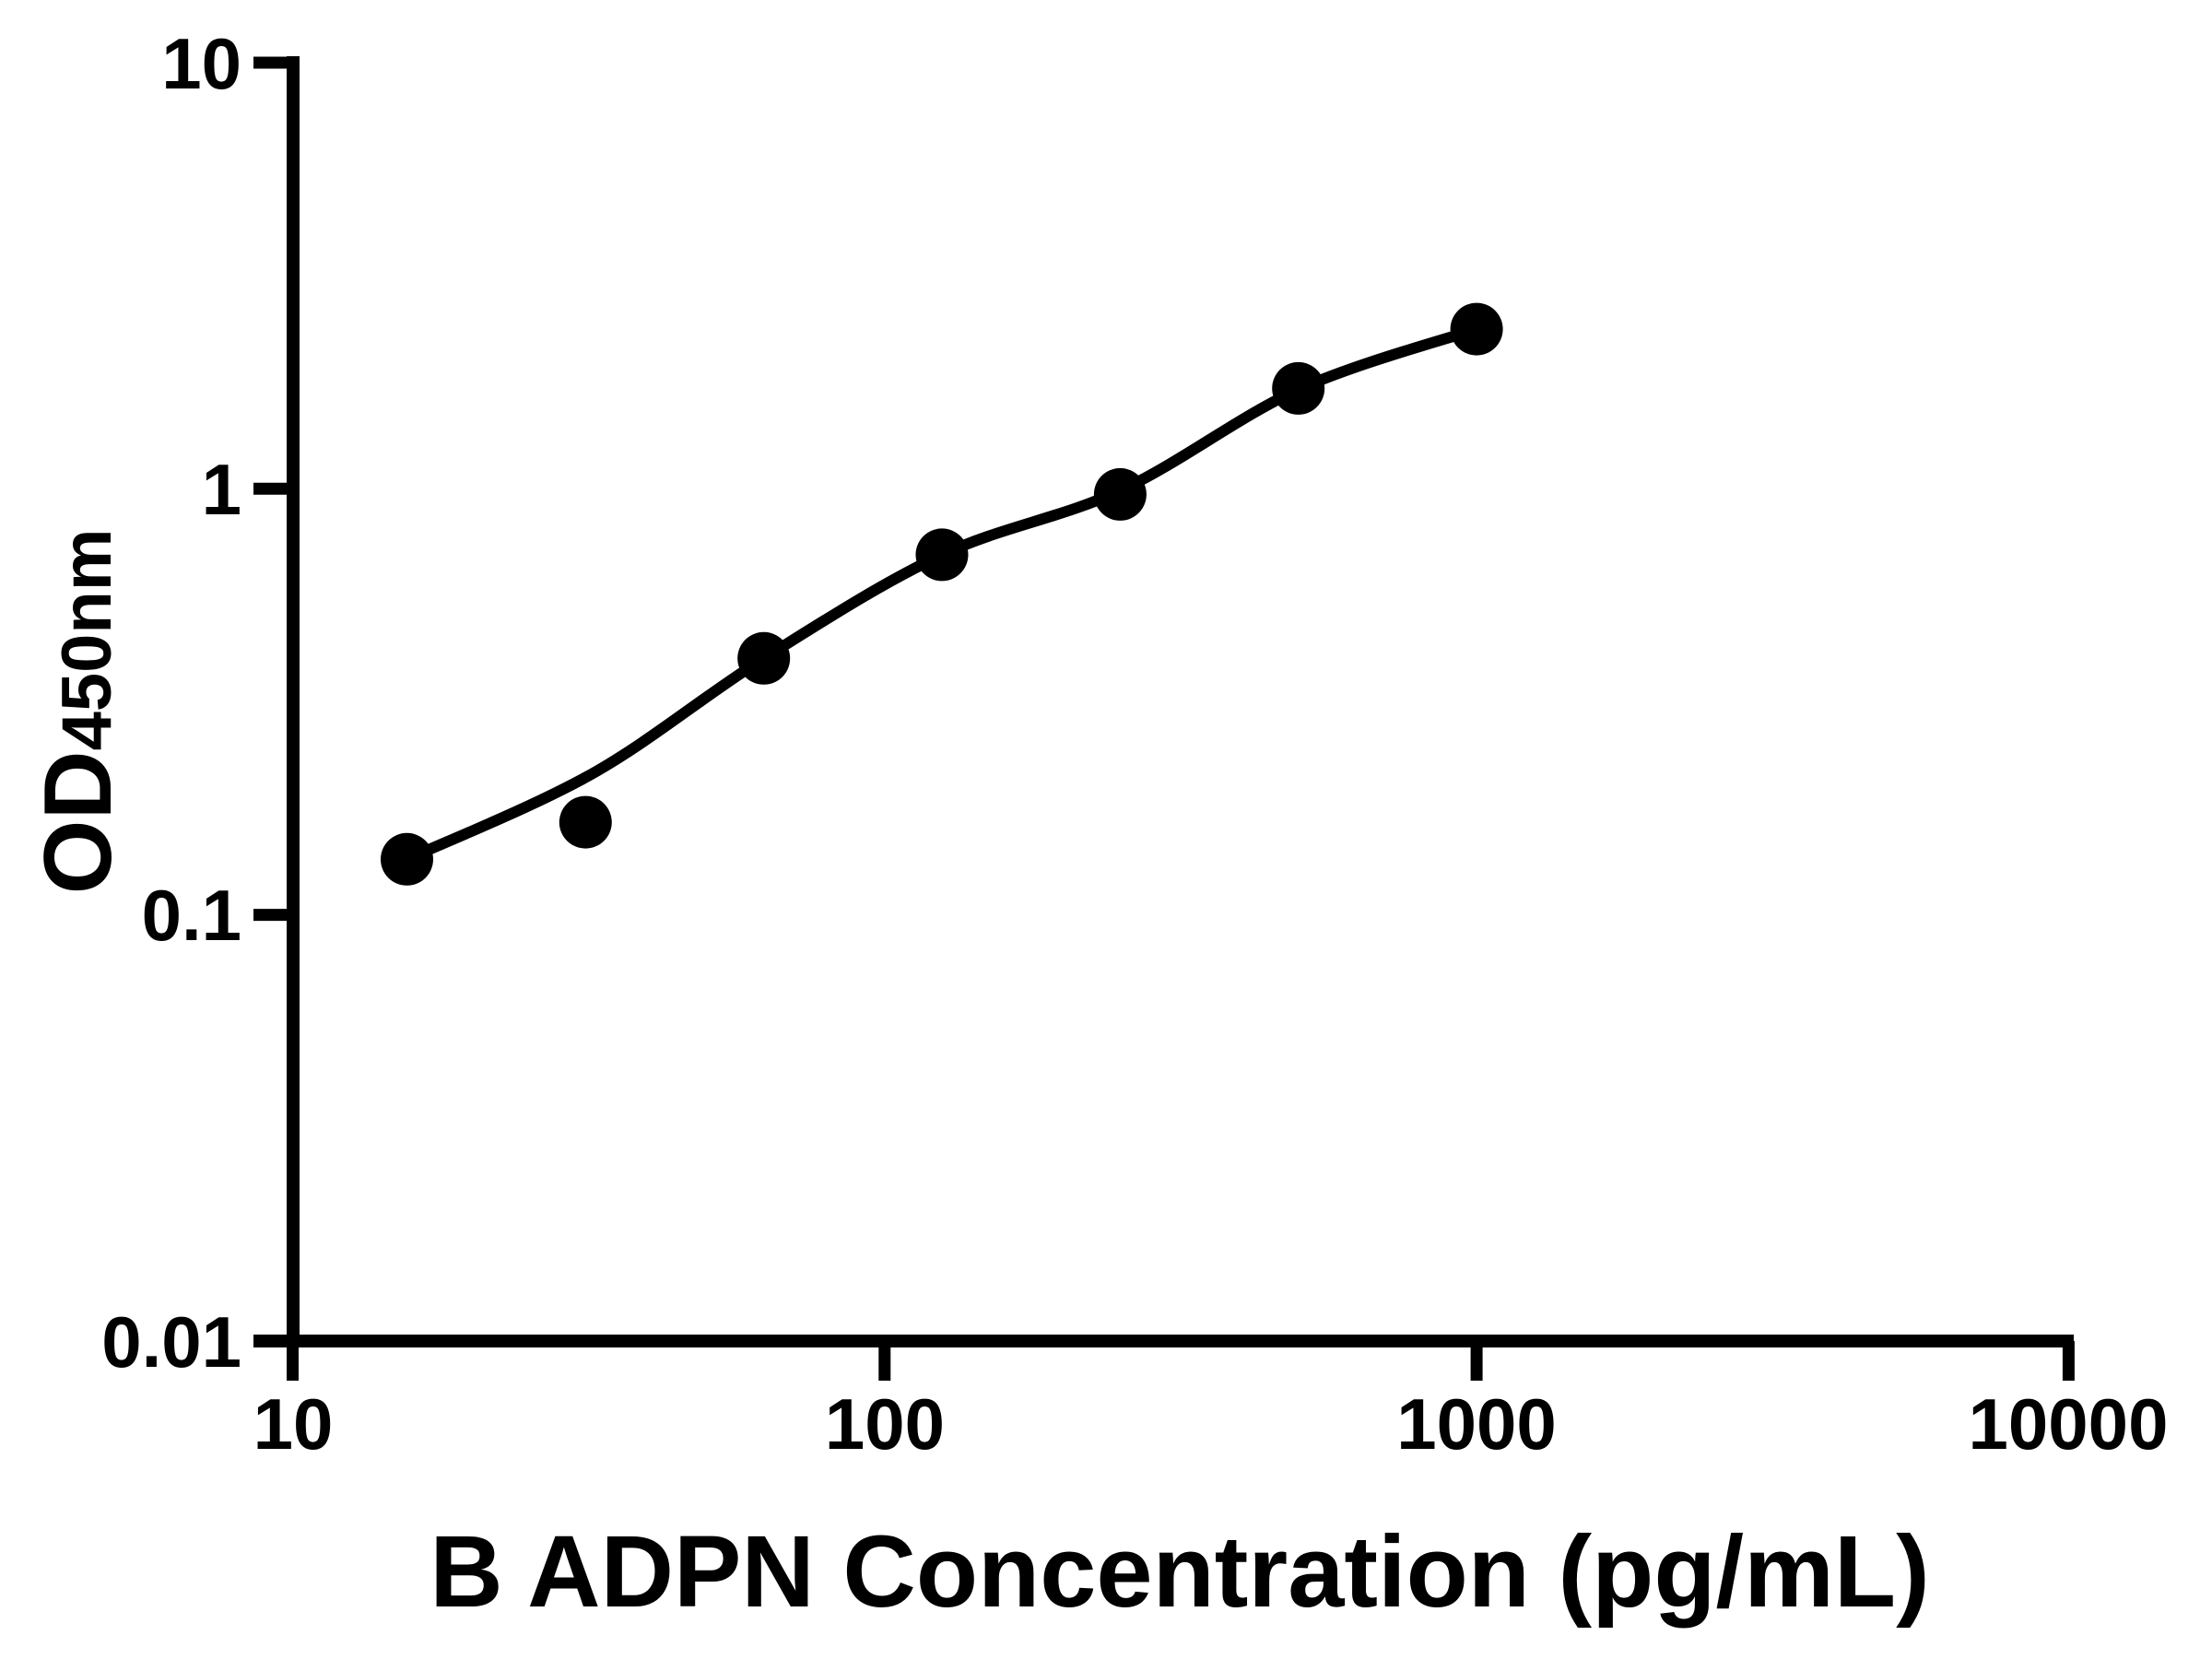 The height and width of the screenshot is (1659, 2212). I want to click on data-point-31.25, so click(585, 822).